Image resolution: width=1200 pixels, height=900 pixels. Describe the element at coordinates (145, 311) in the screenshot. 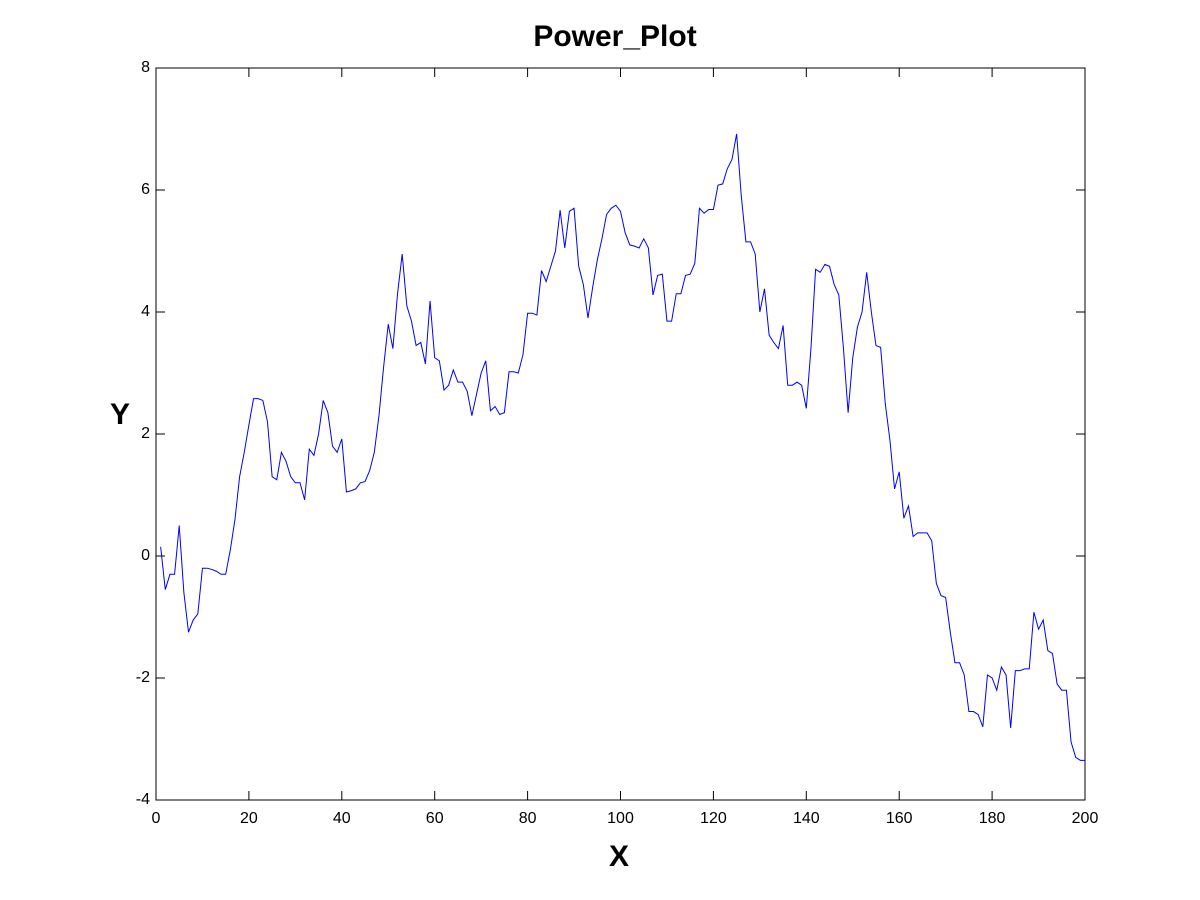

I see `y-tick-label: 4` at that location.